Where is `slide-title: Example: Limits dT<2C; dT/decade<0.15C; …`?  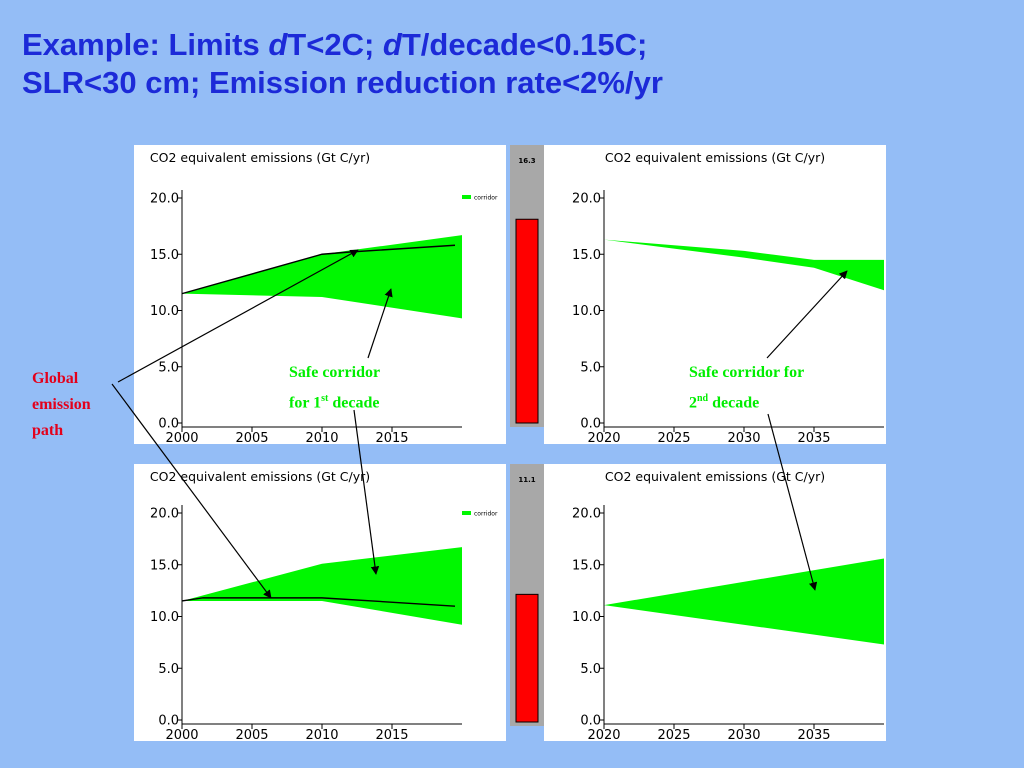 slide-title: Example: Limits dT<2C; dT/decade<0.15C; … is located at coordinates (342, 64).